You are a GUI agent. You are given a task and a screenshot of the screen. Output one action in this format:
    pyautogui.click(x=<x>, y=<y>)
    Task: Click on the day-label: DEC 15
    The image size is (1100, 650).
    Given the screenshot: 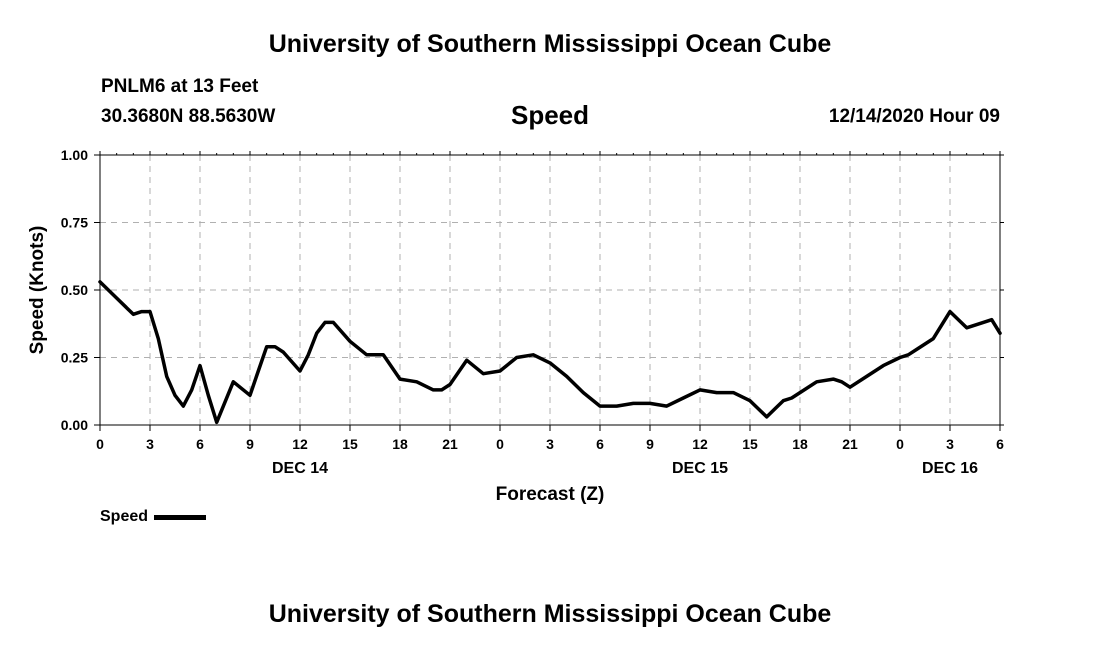 What is the action you would take?
    pyautogui.click(x=700, y=468)
    